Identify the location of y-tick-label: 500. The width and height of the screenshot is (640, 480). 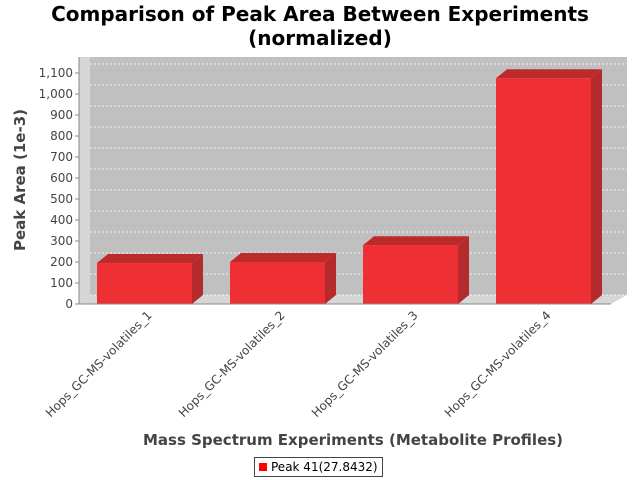
(61, 199).